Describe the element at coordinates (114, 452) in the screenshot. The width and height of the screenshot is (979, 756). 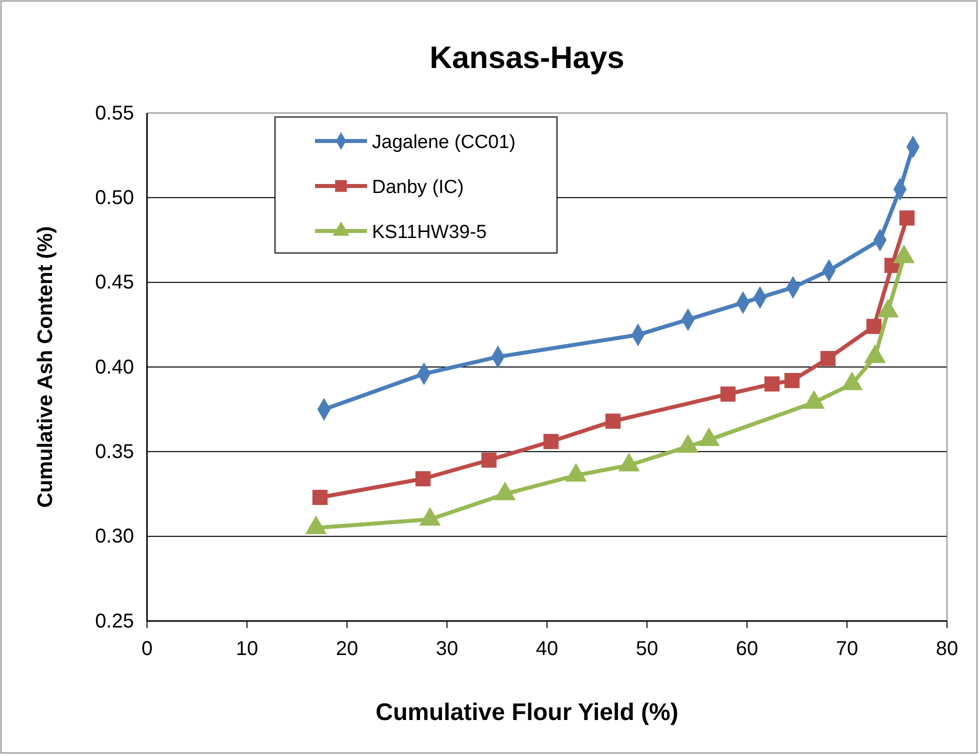
I see `y-tick-label: 0.35` at that location.